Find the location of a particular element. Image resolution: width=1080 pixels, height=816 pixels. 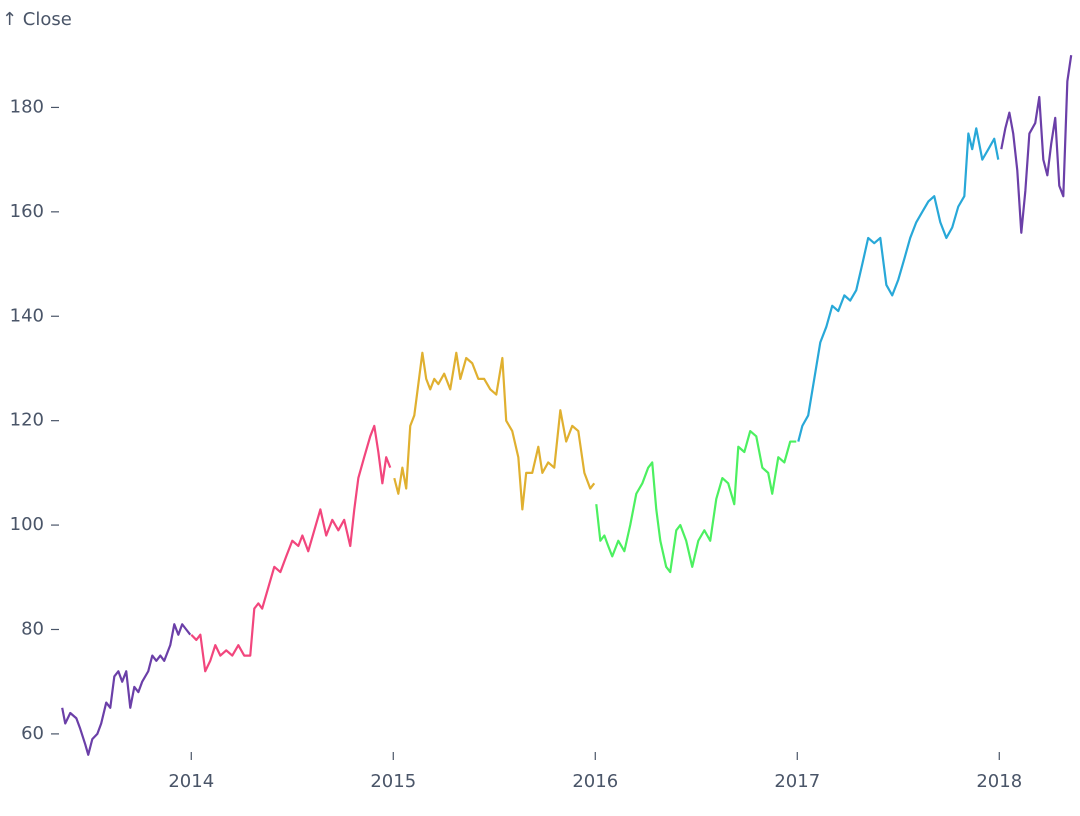

y-axis-label: ↑ Close is located at coordinates (37, 19).